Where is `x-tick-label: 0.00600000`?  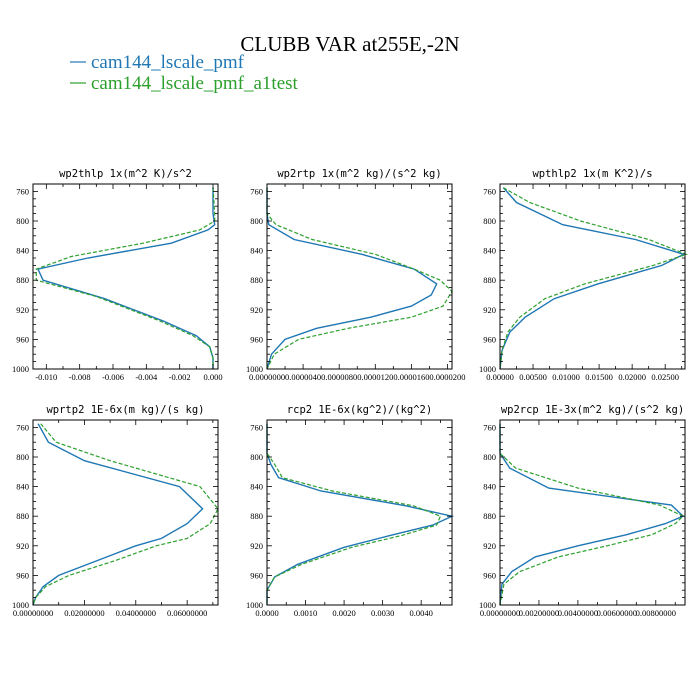 x-tick-label: 0.00600000 is located at coordinates (617, 613).